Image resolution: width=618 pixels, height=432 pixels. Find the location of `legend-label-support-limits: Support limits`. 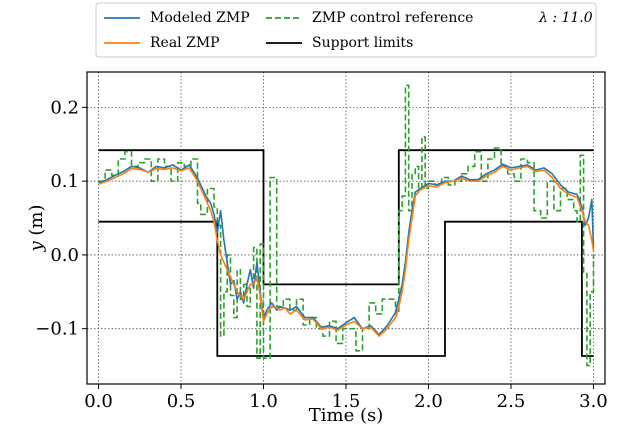

legend-label-support-limits: Support limits is located at coordinates (362, 43).